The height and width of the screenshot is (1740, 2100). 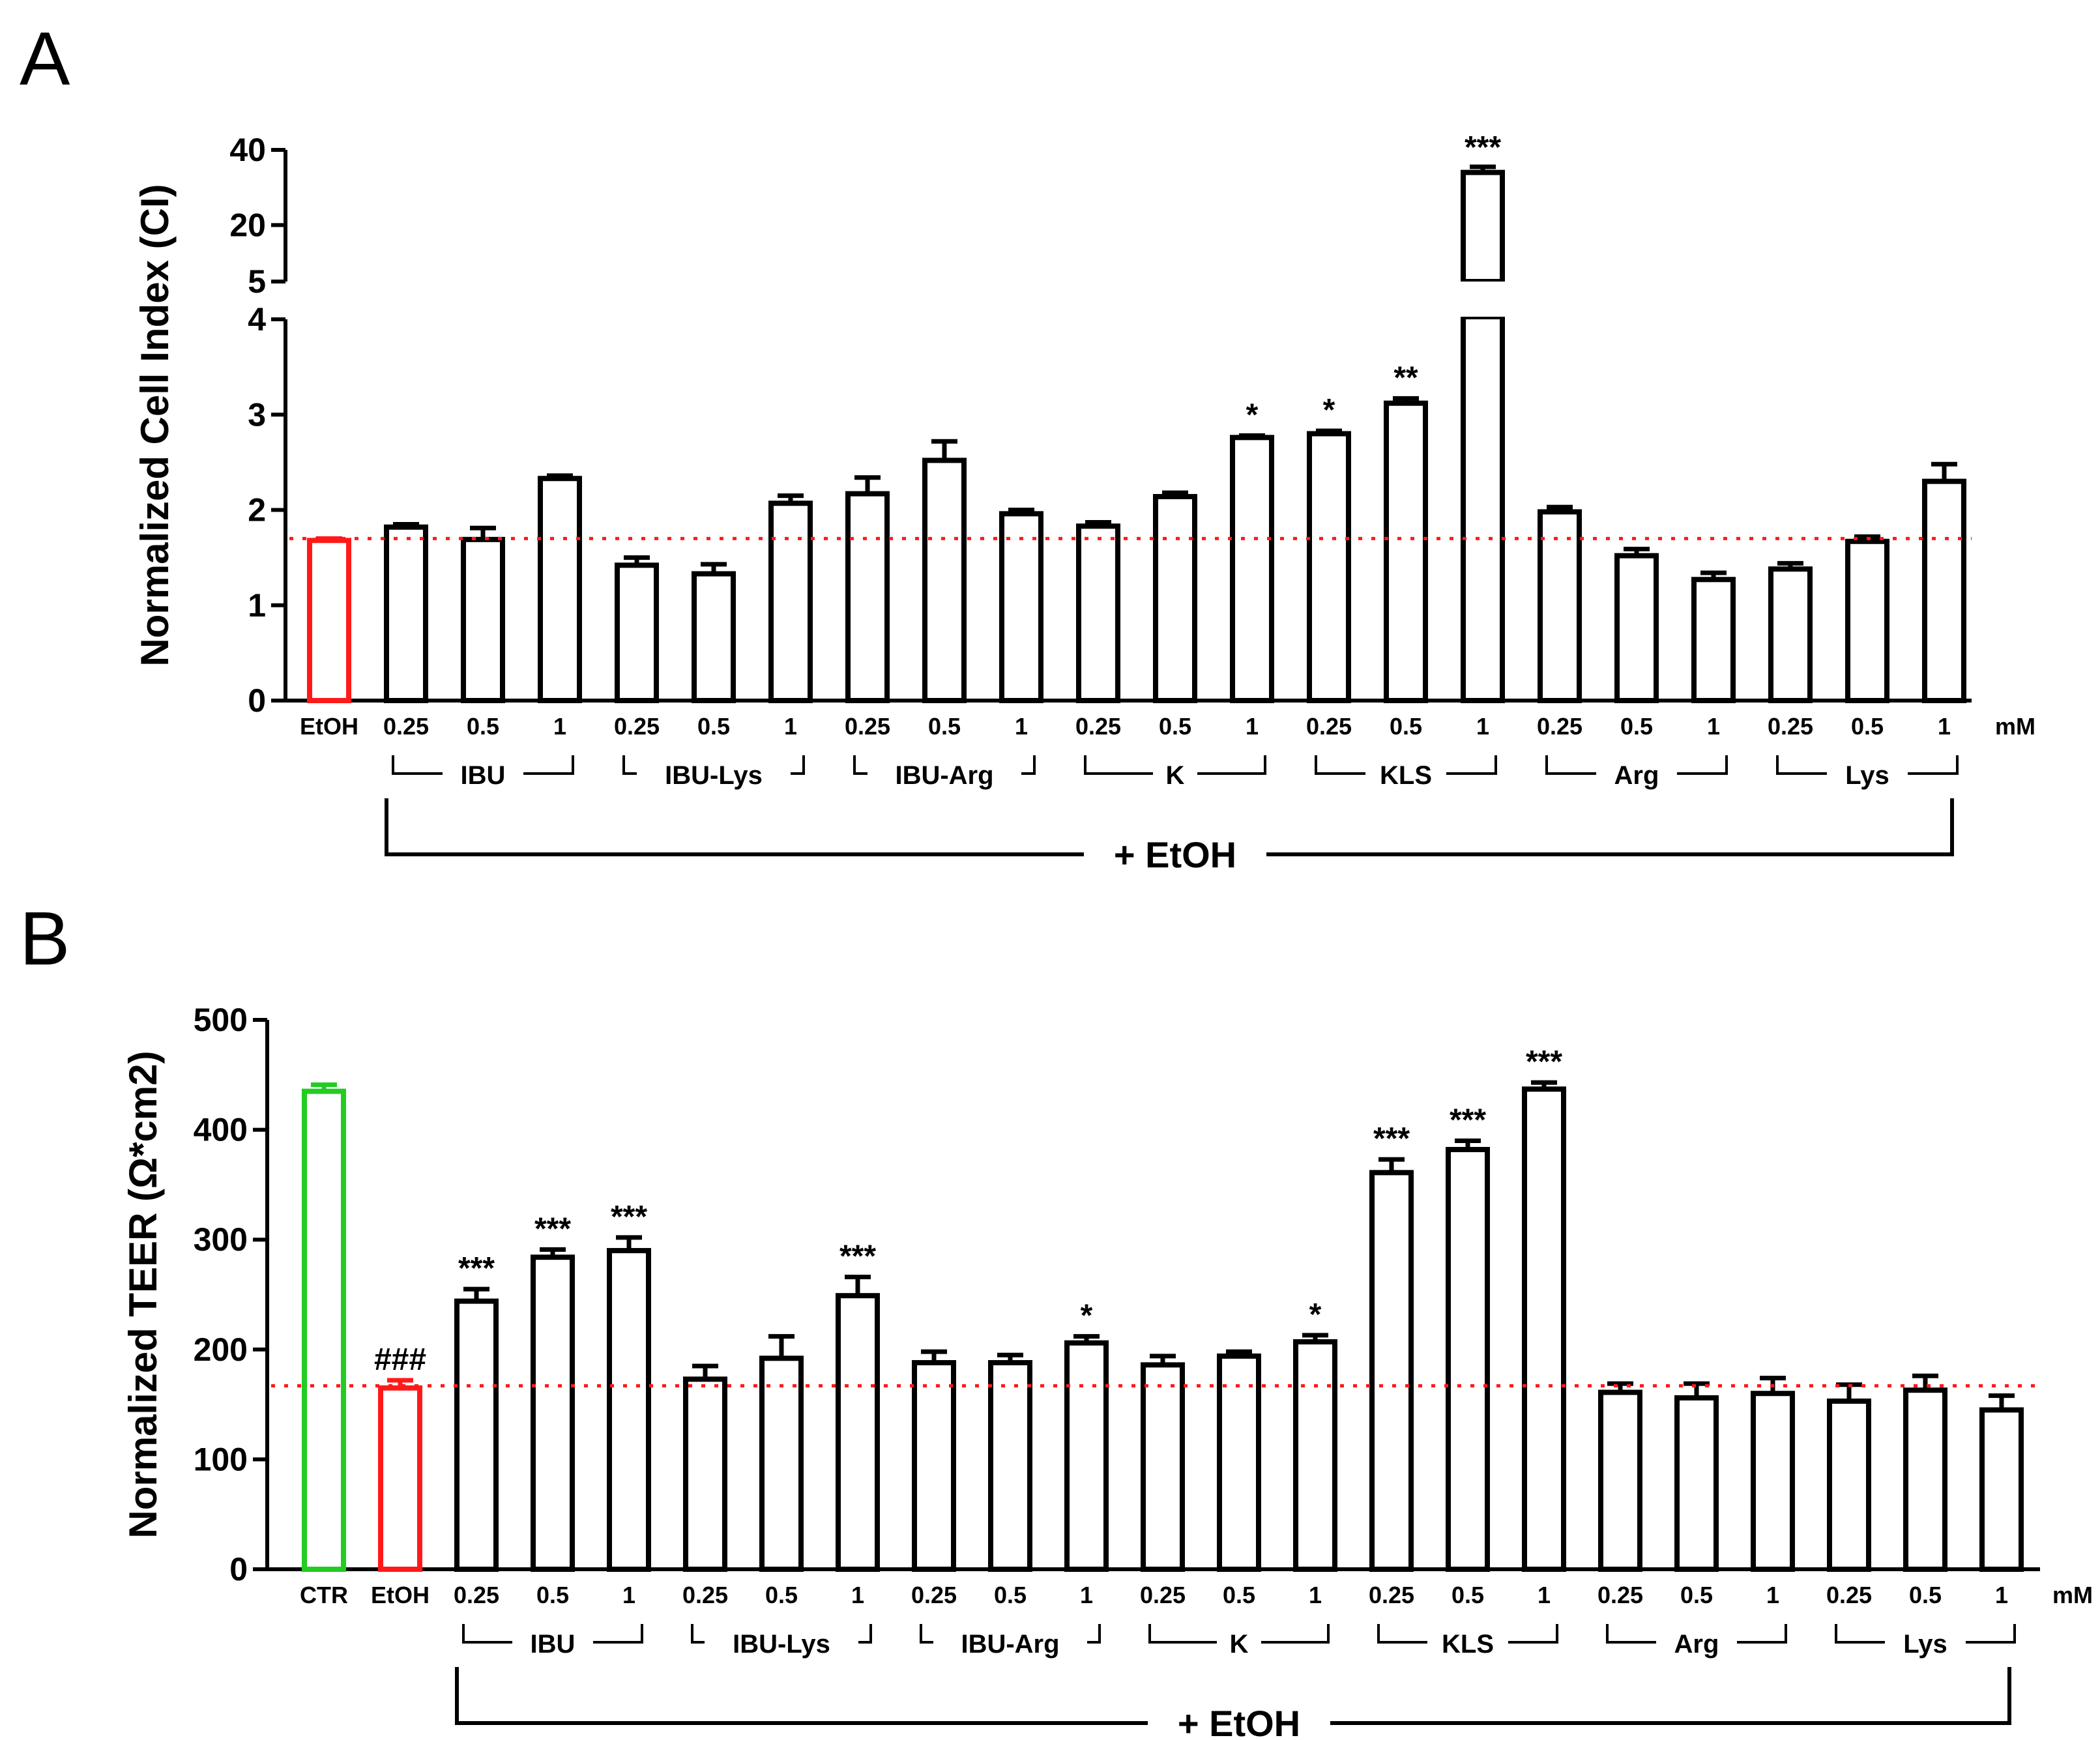 What do you see at coordinates (1087, 1316) in the screenshot?
I see `bar-ibu-arg-1-significance: *` at bounding box center [1087, 1316].